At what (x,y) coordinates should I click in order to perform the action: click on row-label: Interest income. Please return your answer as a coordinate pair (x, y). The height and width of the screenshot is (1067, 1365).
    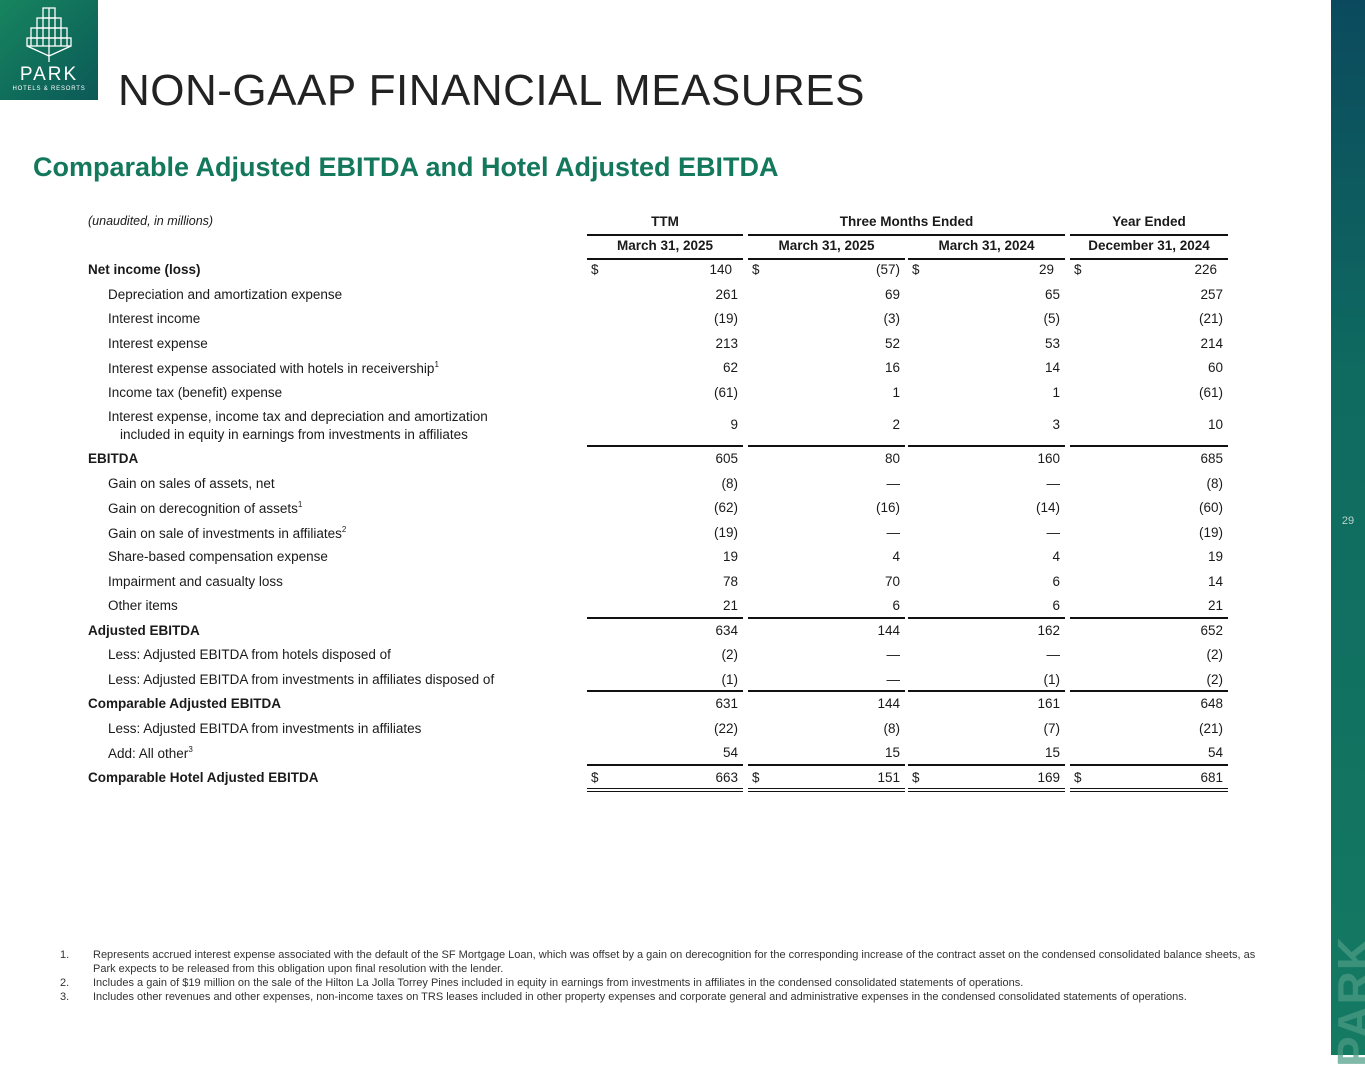
    Looking at the image, I should click on (154, 318).